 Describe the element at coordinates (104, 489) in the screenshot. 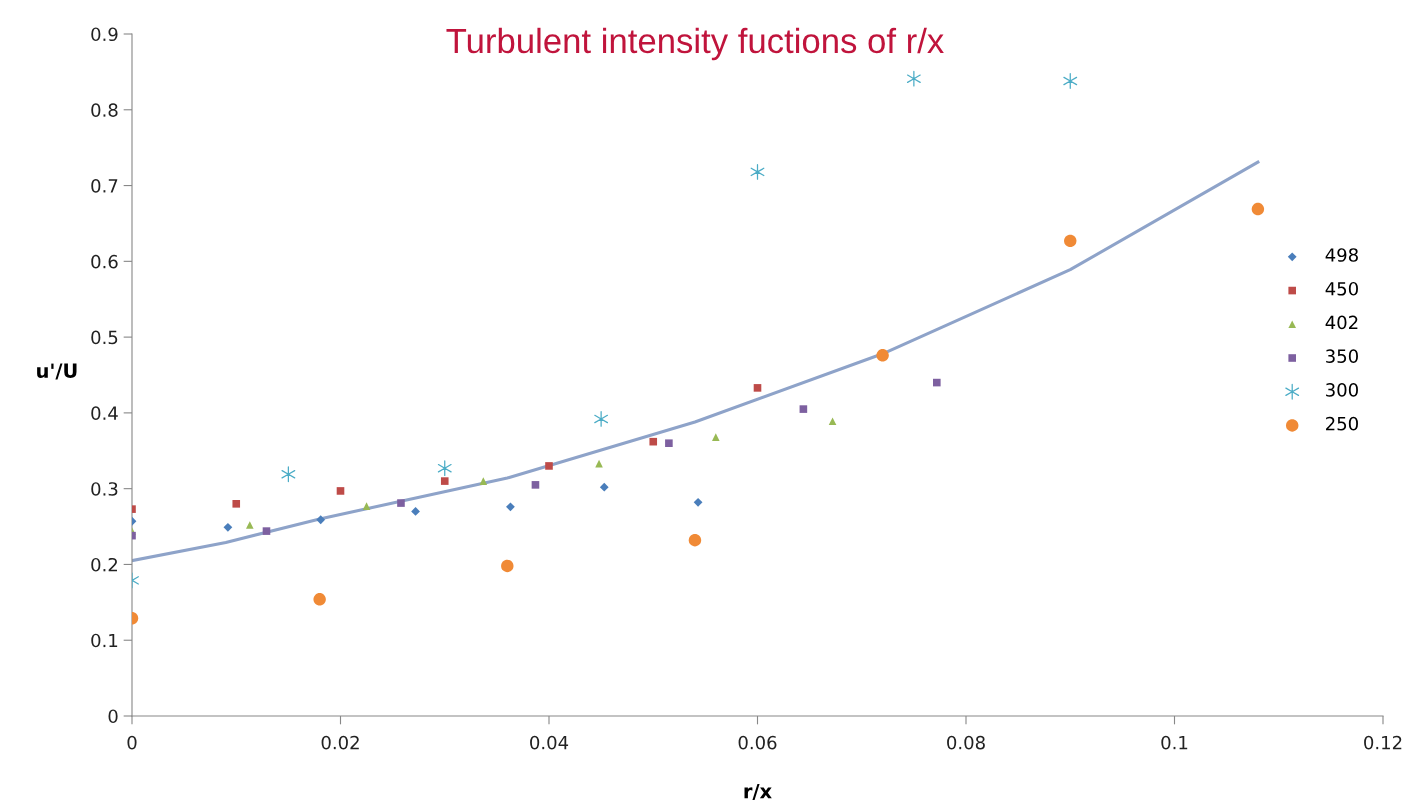

I see `y-tick-label: 0.3` at that location.